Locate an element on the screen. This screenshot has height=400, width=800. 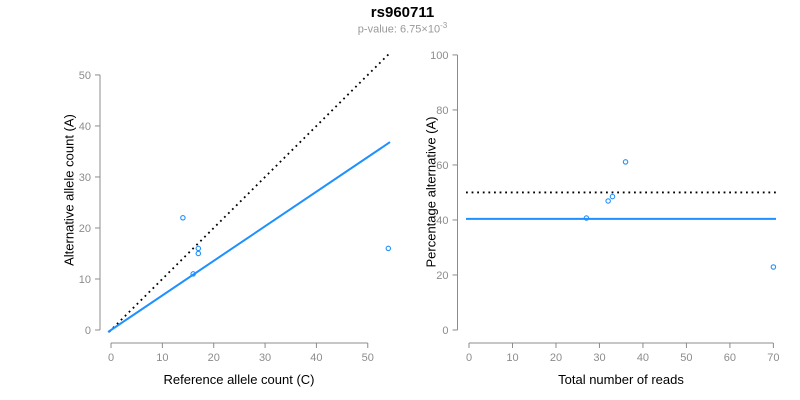
y-tick-label: 60 is located at coordinates (442, 166).